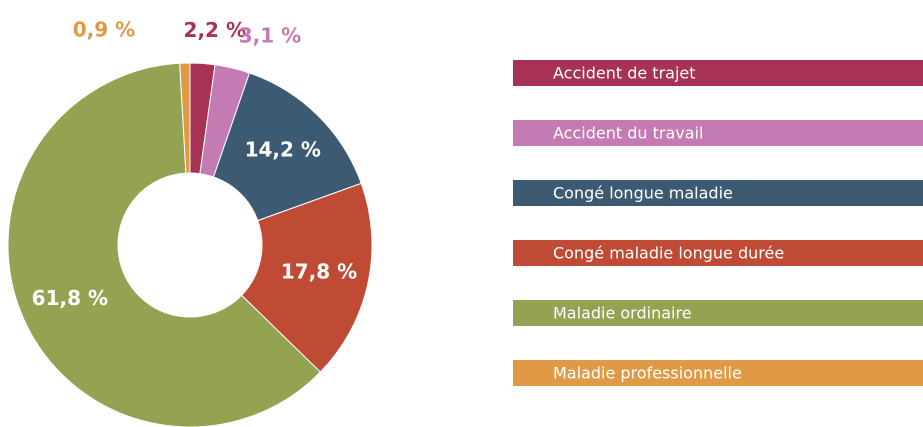 This screenshot has width=923, height=427. Describe the element at coordinates (668, 253) in the screenshot. I see `legend-label: Congé maladie longue durée` at that location.